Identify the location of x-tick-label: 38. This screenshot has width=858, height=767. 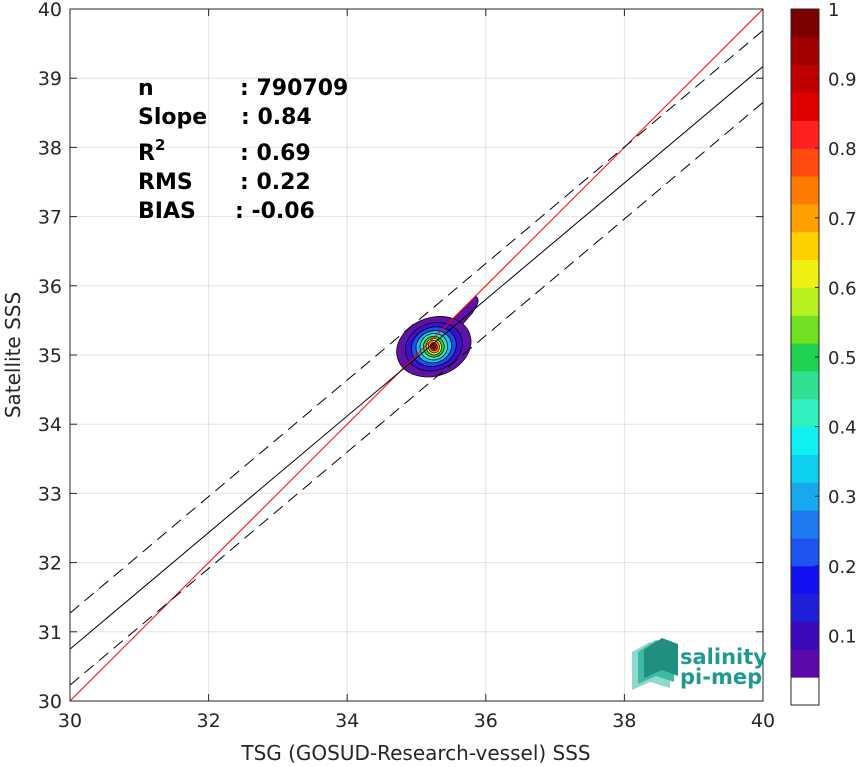
(624, 721).